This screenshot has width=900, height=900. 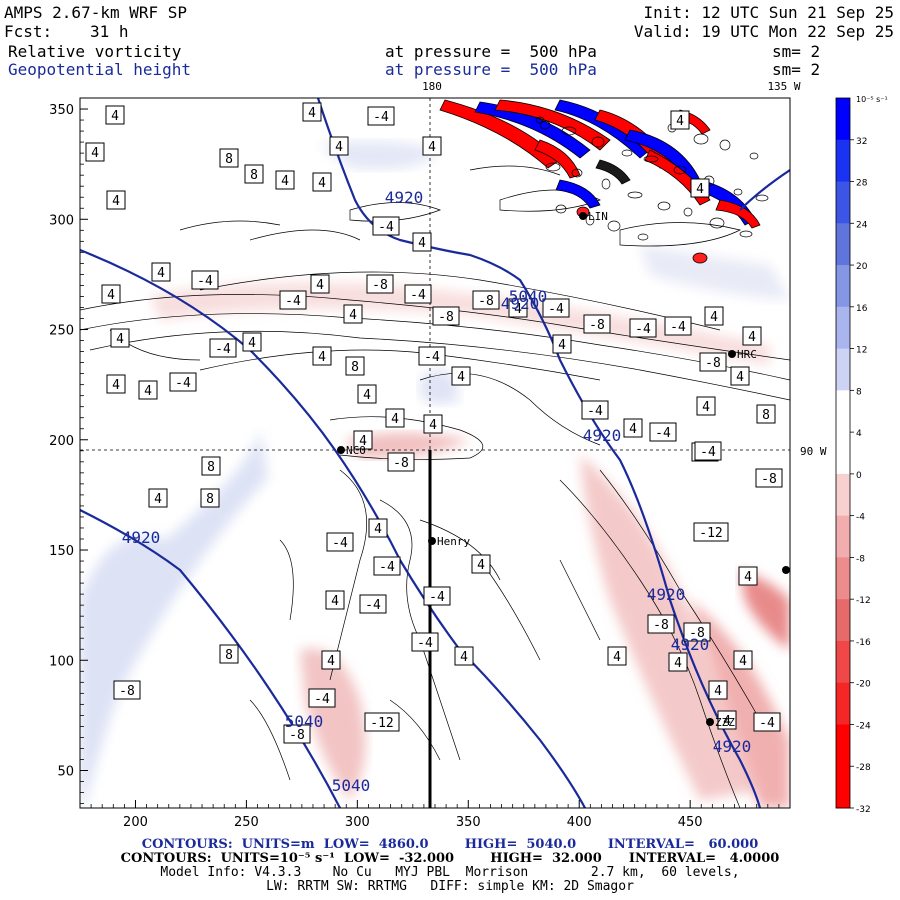 What do you see at coordinates (100, 69) in the screenshot?
I see `field2-name: Geopotential height` at bounding box center [100, 69].